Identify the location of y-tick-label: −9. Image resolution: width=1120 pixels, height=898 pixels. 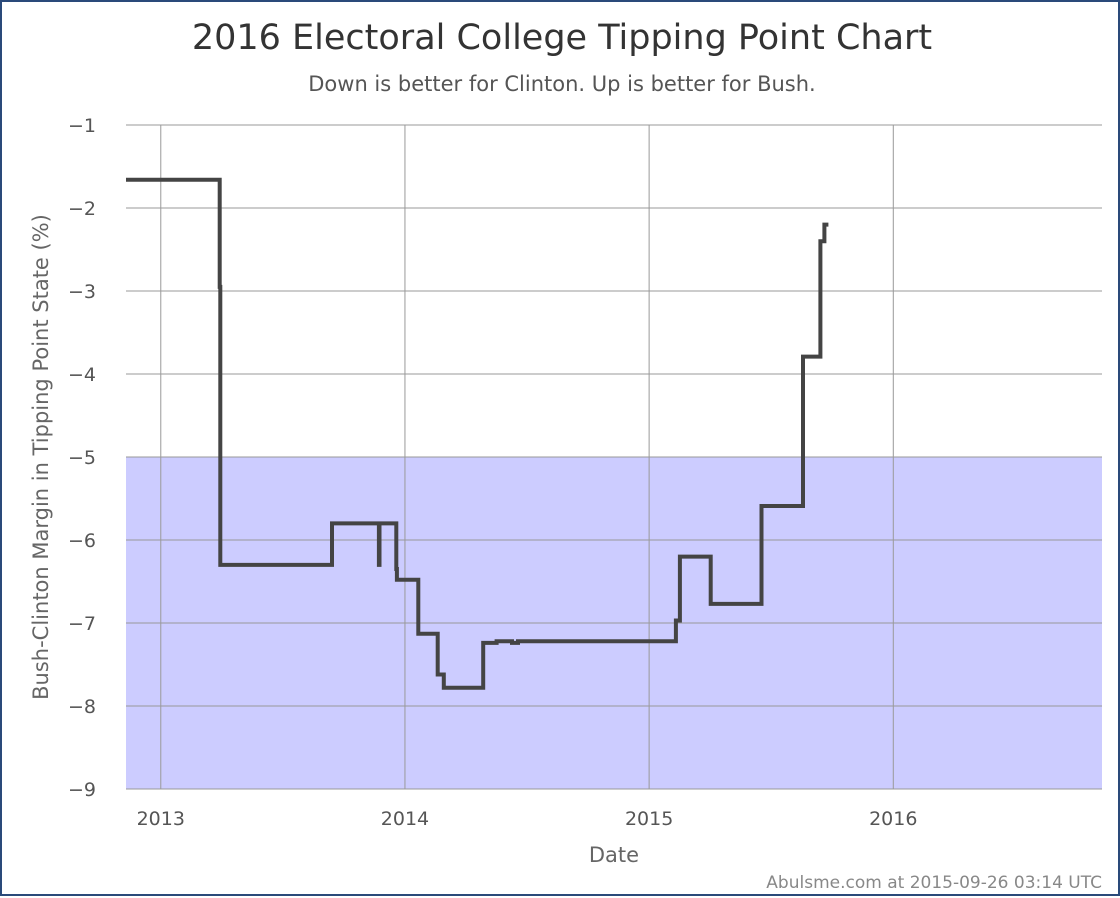
(82, 790).